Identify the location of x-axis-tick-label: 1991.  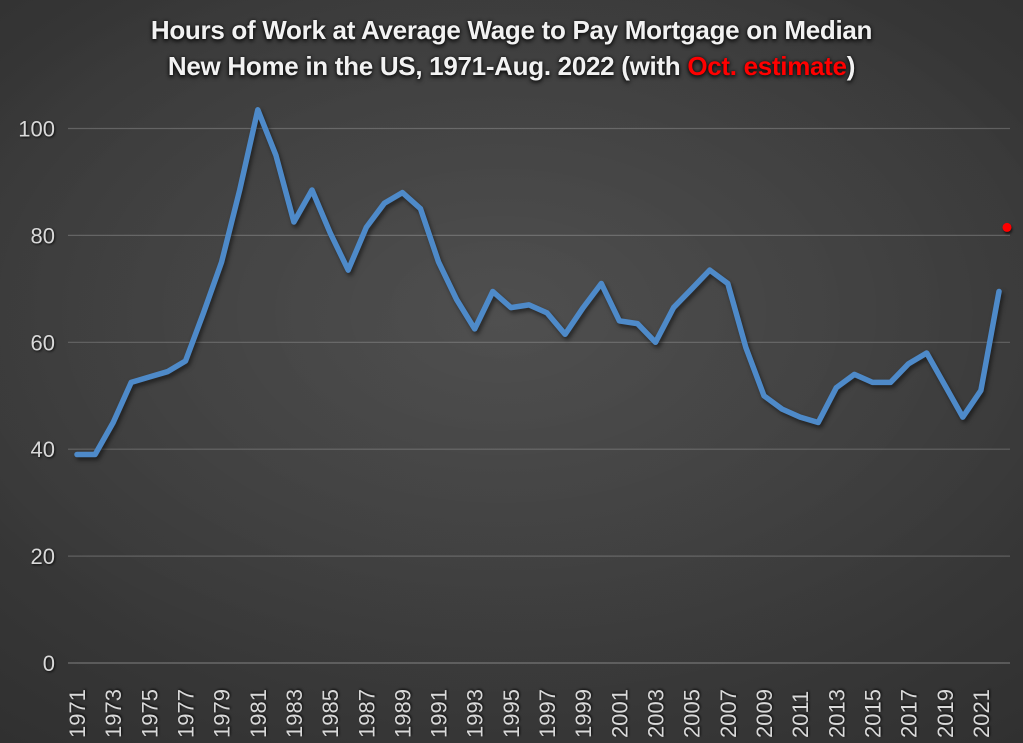
(439, 713).